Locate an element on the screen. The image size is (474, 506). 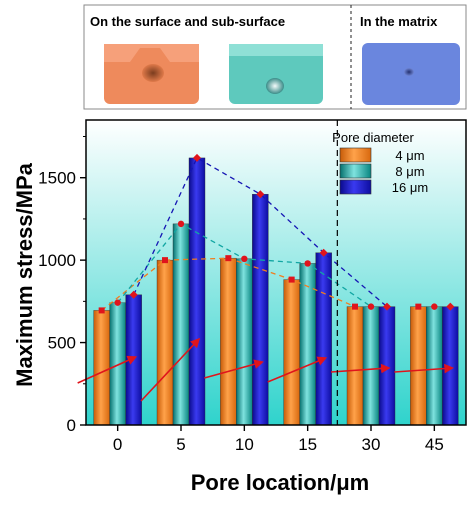
bar-8μm-5 is located at coordinates (181, 324).